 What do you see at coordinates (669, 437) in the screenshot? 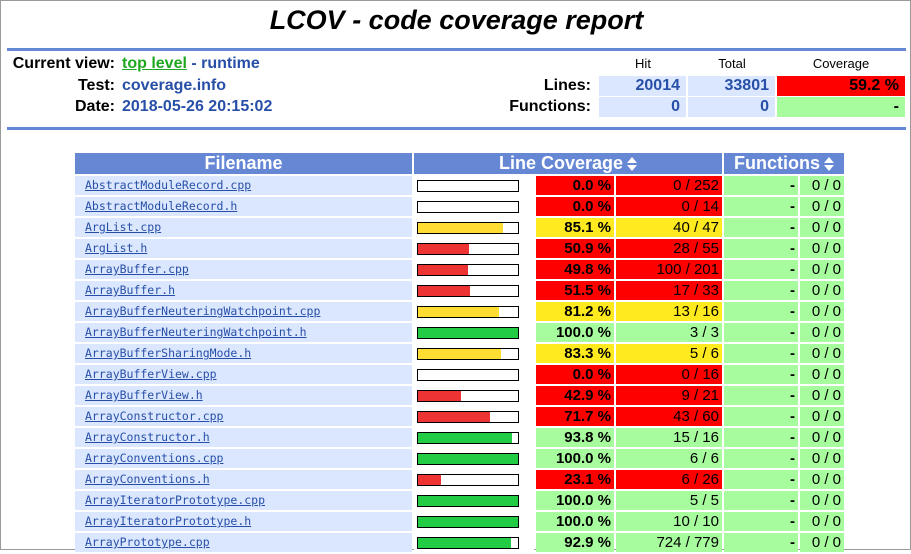
I see `line-coverage-count: 15 / 16` at bounding box center [669, 437].